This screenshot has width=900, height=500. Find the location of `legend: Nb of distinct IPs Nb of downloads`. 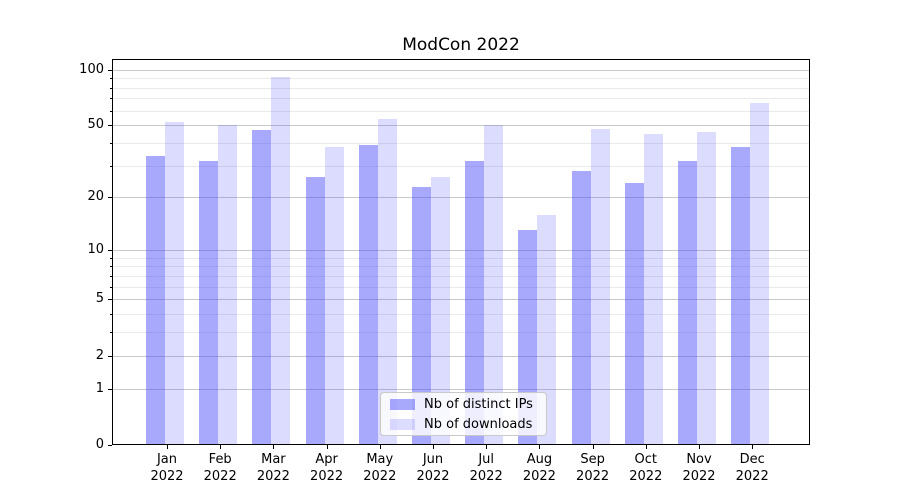

legend: Nb of distinct IPs Nb of downloads is located at coordinates (463, 414).